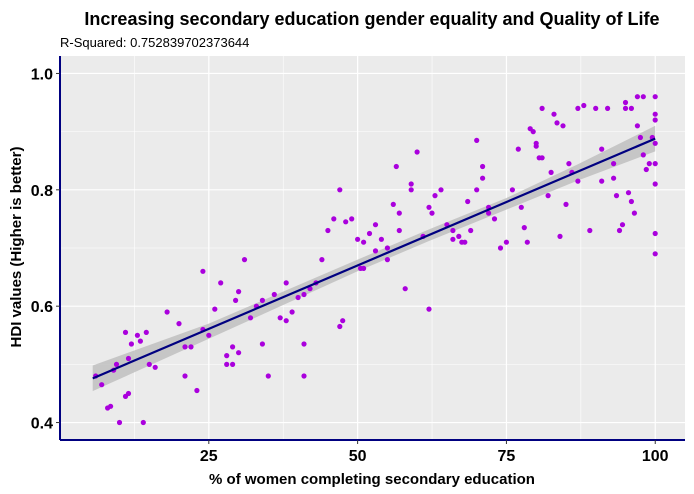  Describe the element at coordinates (42, 191) in the screenshot. I see `y-tick-label: 0.8` at that location.